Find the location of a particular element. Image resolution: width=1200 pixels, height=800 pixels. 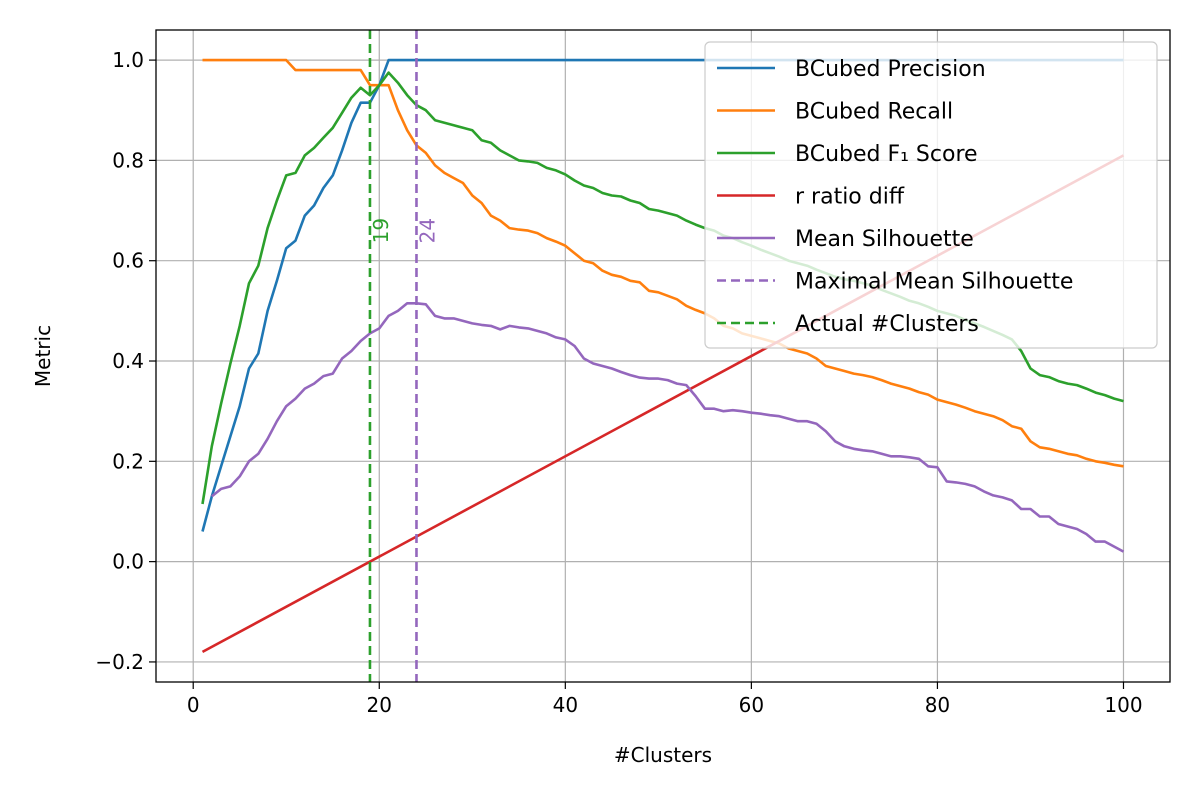

x-axis-title: #Clusters is located at coordinates (663, 755).